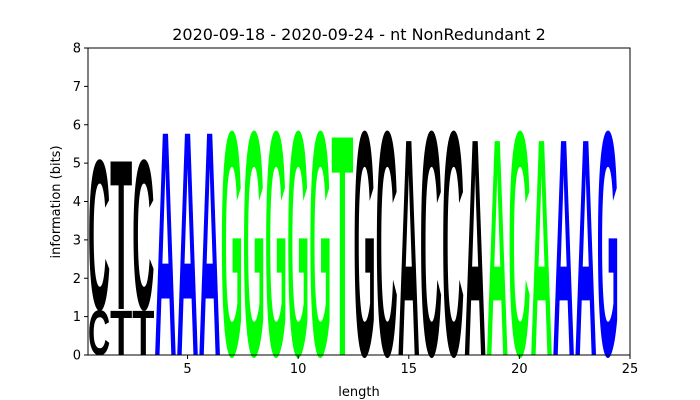 The height and width of the screenshot is (400, 700). Describe the element at coordinates (409, 369) in the screenshot. I see `x-tick-label: 15` at that location.